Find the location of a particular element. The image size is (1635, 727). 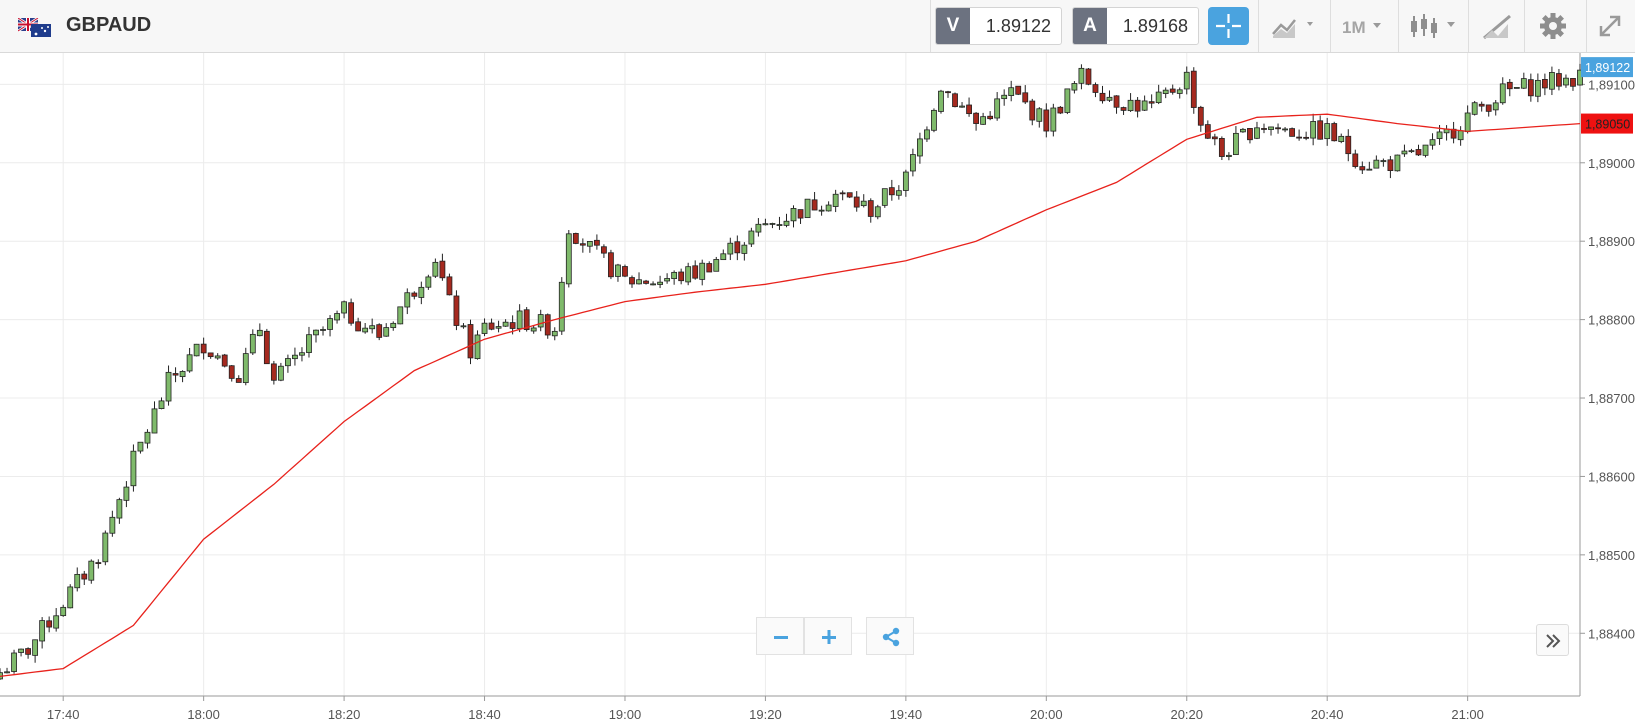

fullscreen-button is located at coordinates (1610, 26).